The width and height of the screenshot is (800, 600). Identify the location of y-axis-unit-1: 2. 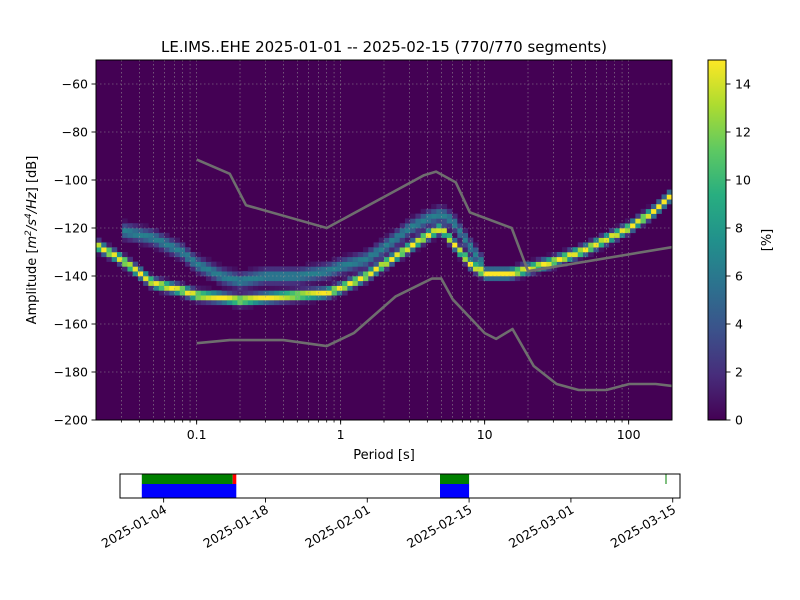
(29, 233).